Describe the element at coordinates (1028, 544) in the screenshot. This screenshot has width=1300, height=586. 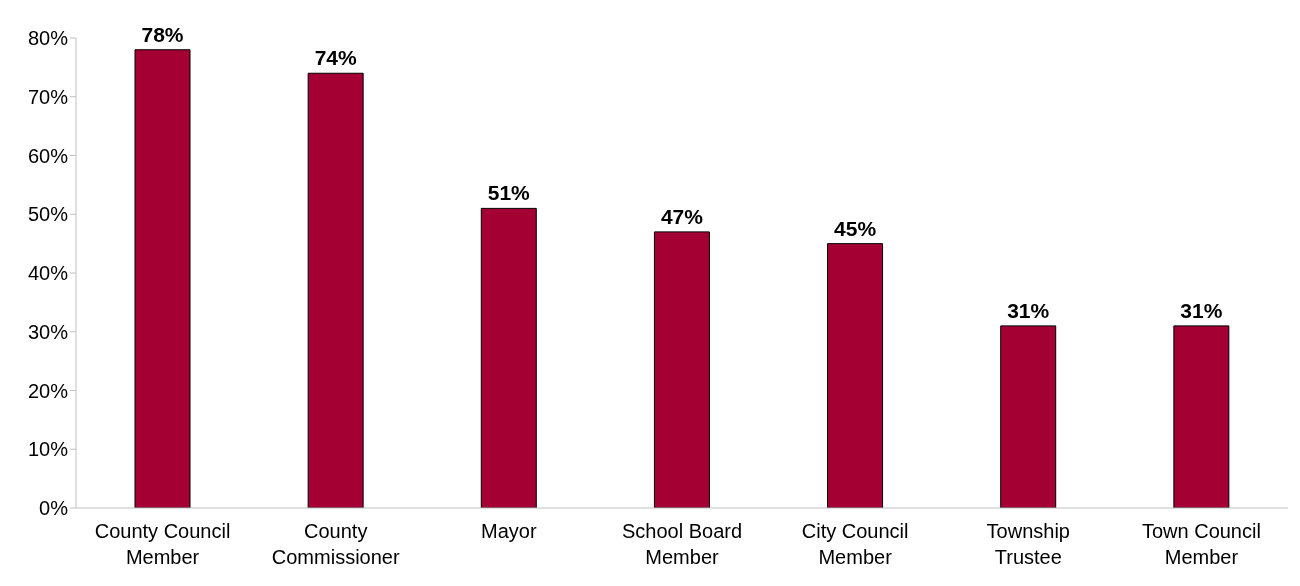
I see `x-tick-label: Township Trustee` at that location.